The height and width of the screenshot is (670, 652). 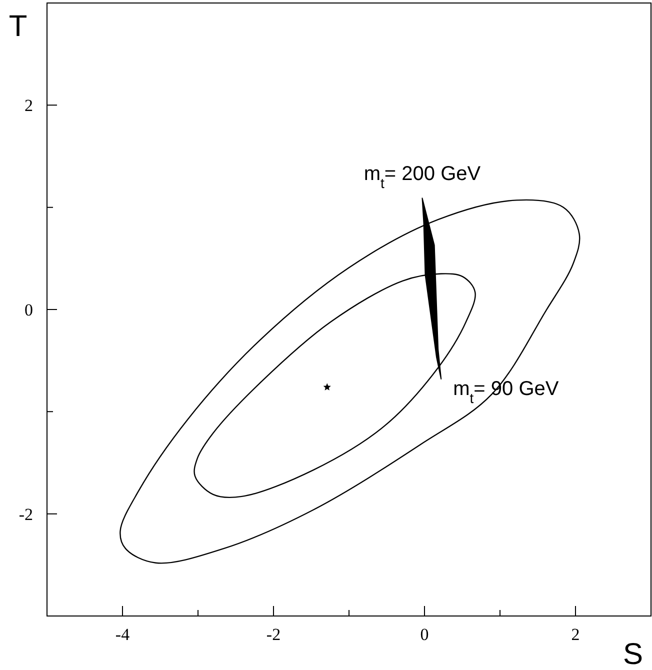 What do you see at coordinates (273, 634) in the screenshot?
I see `x-tick-label: -2` at bounding box center [273, 634].